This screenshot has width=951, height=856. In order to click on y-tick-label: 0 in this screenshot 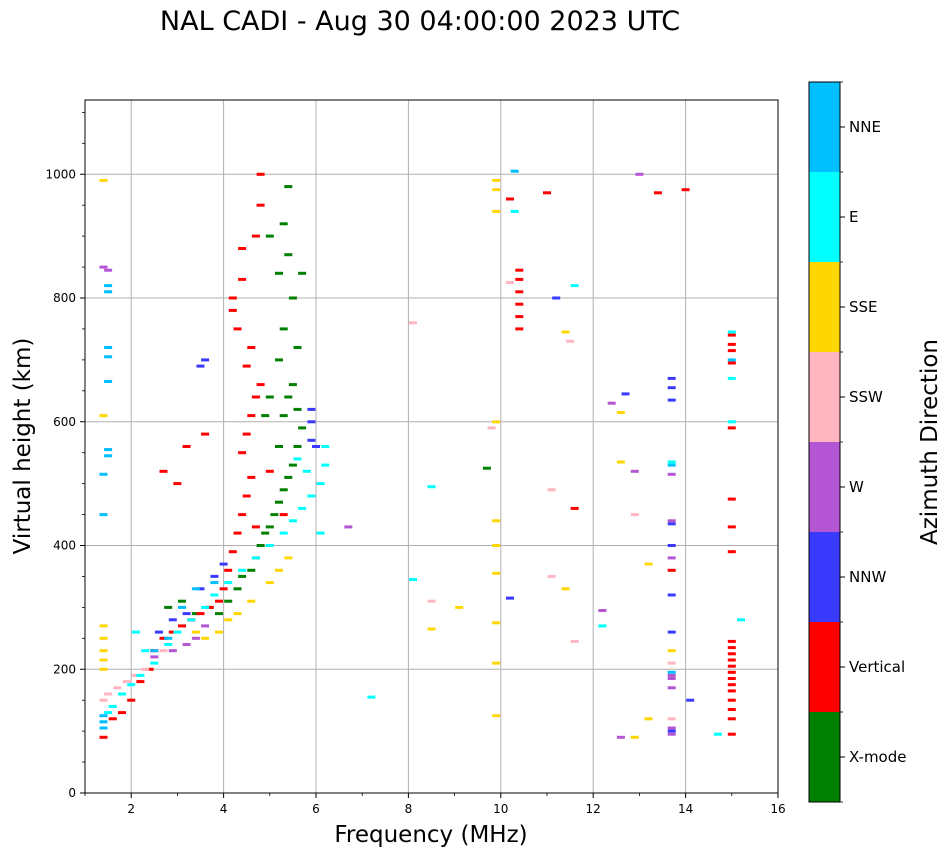, I will do `click(72, 793)`.